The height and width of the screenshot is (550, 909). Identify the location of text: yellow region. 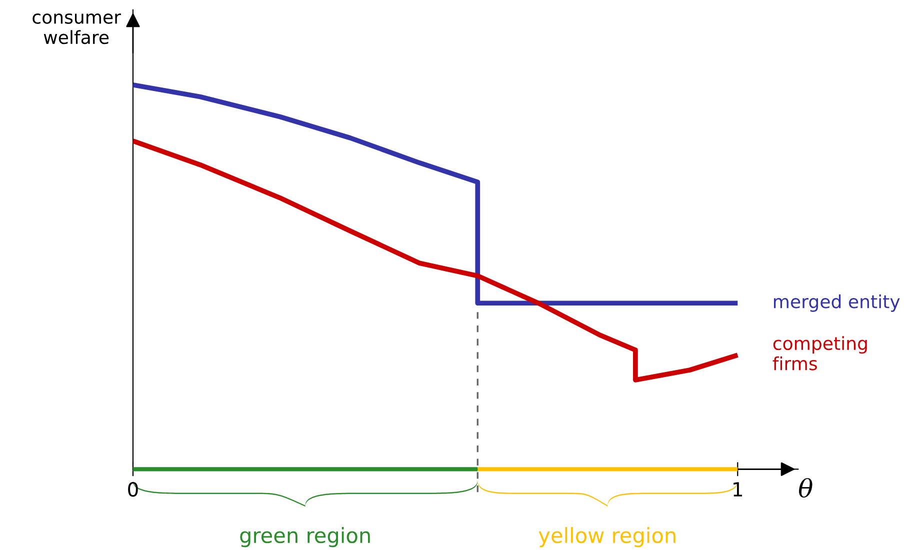
(607, 537).